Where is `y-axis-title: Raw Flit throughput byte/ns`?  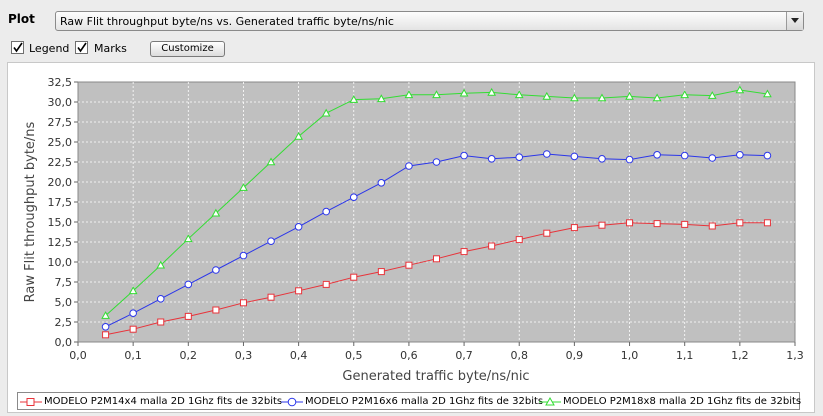 y-axis-title: Raw Flit throughput byte/ns is located at coordinates (30, 211).